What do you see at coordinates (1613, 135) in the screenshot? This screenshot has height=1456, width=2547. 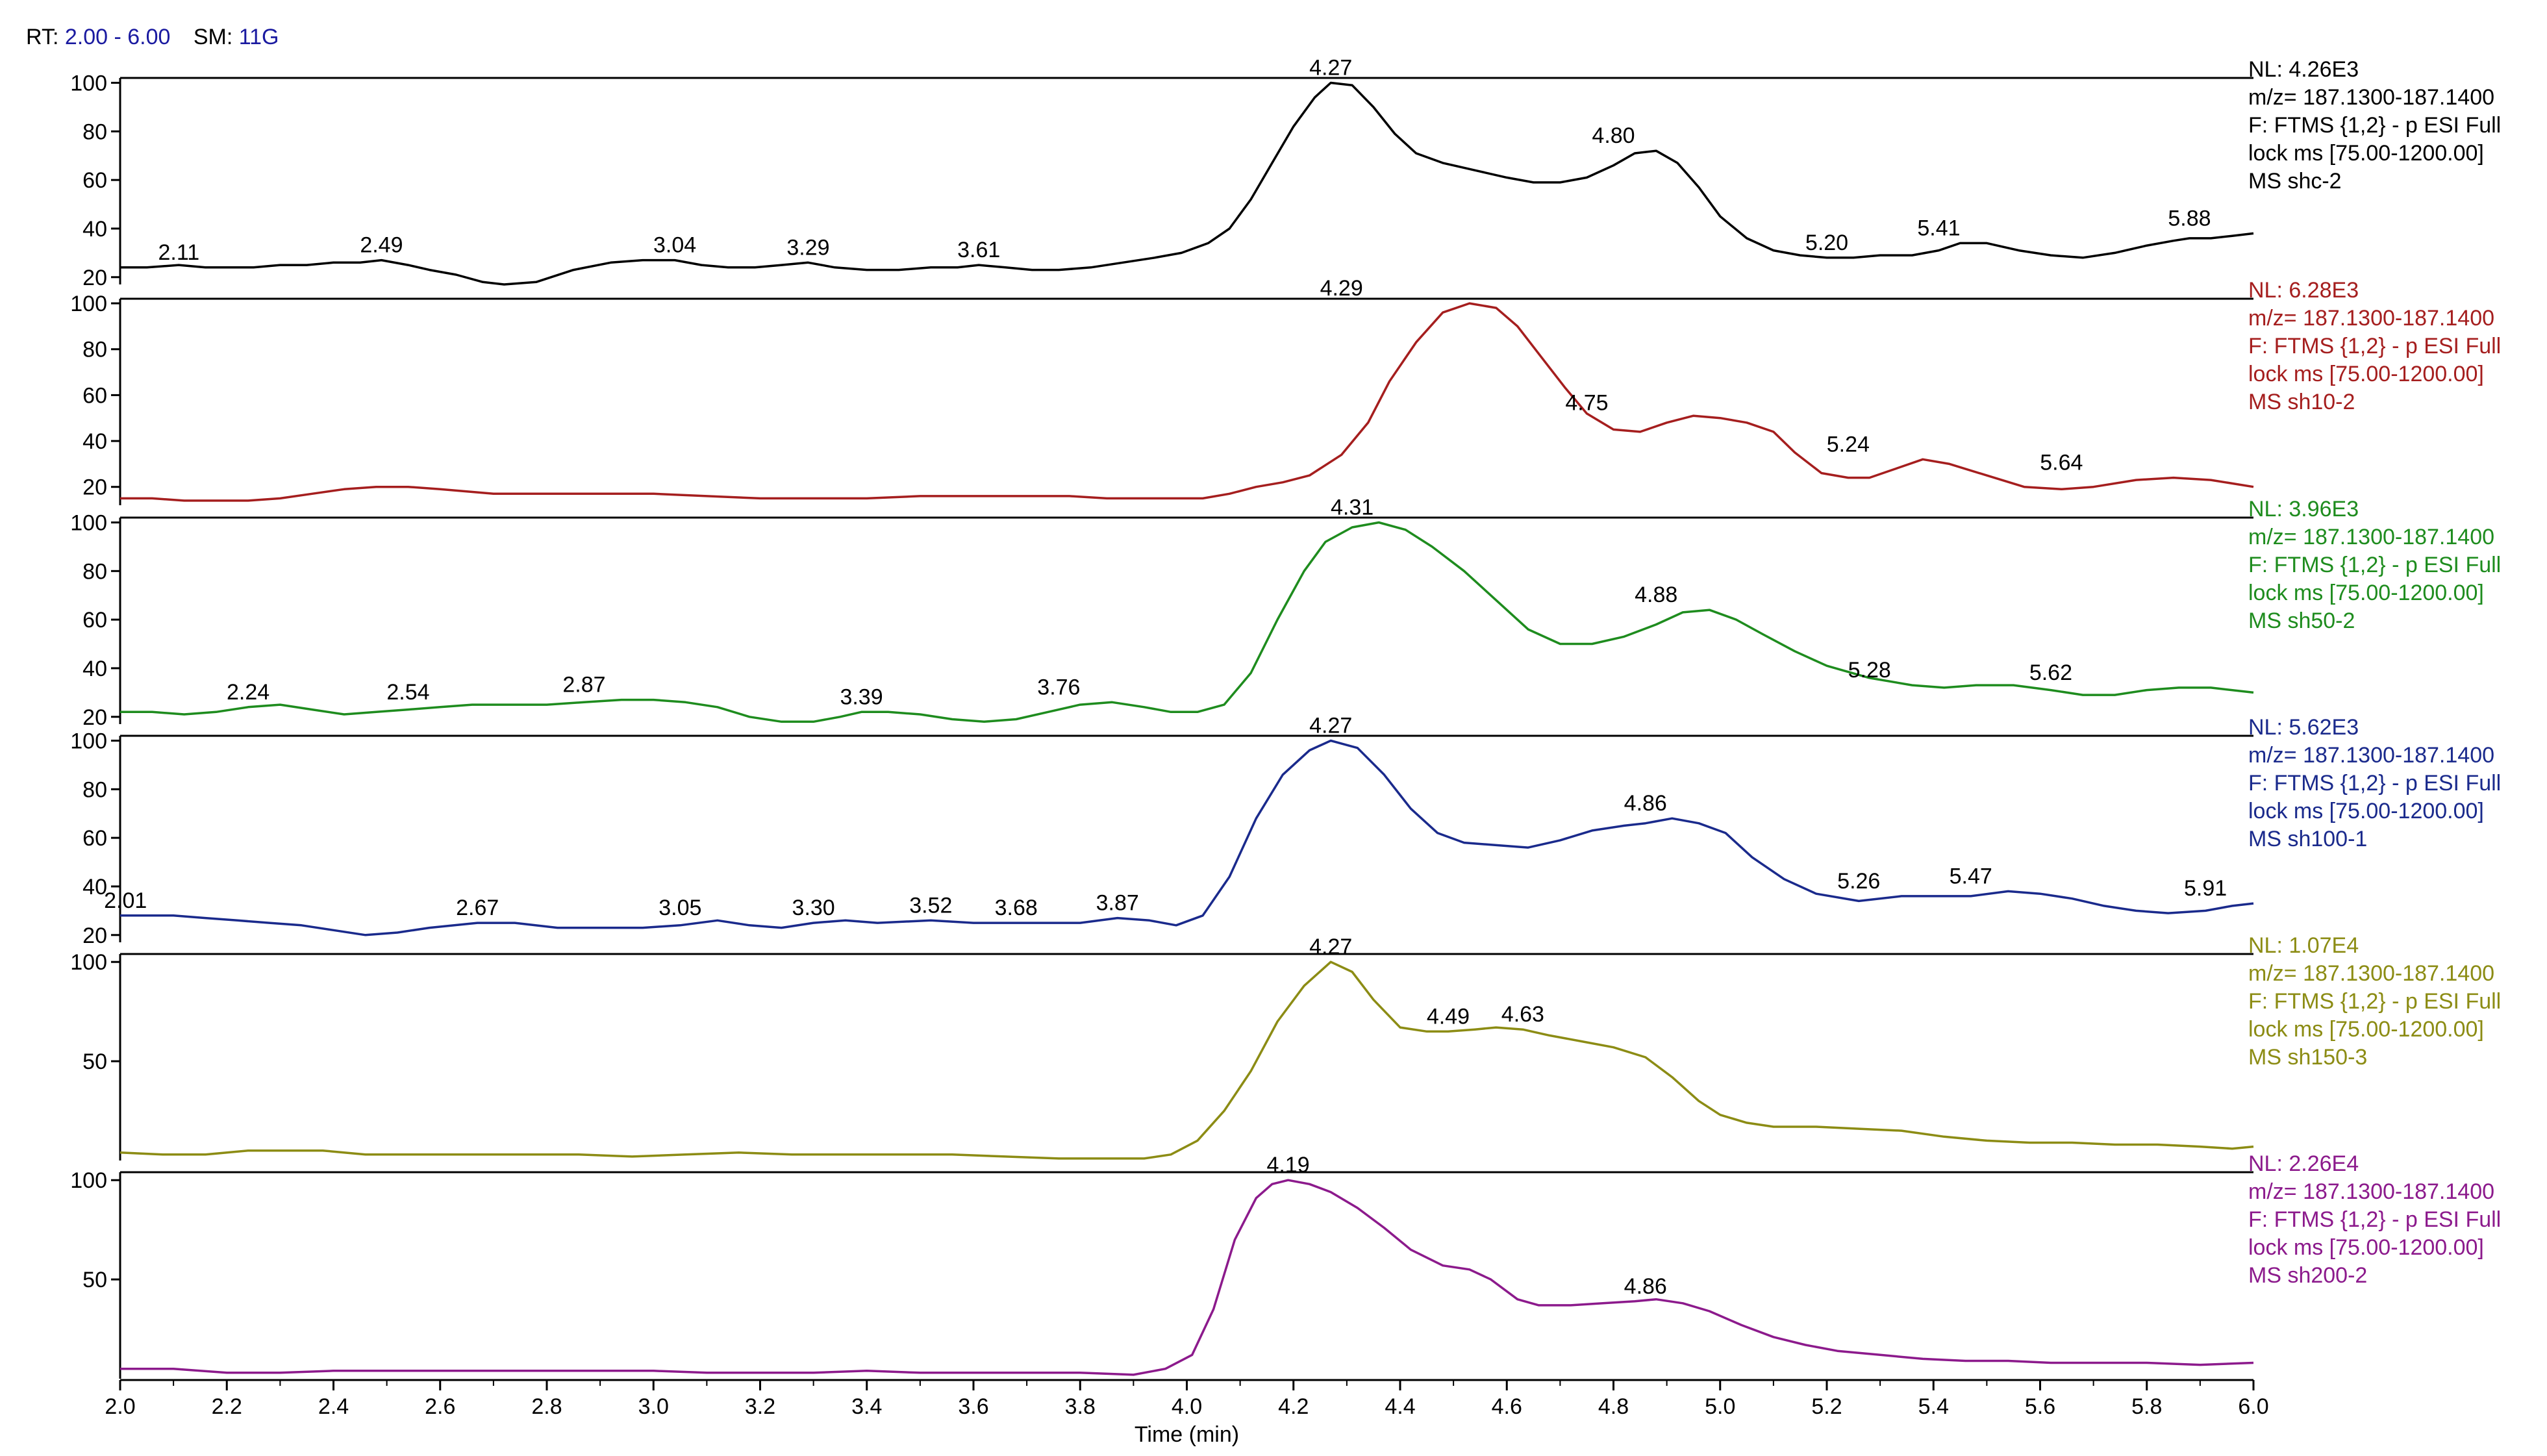 I see `peak-label: 4.80` at bounding box center [1613, 135].